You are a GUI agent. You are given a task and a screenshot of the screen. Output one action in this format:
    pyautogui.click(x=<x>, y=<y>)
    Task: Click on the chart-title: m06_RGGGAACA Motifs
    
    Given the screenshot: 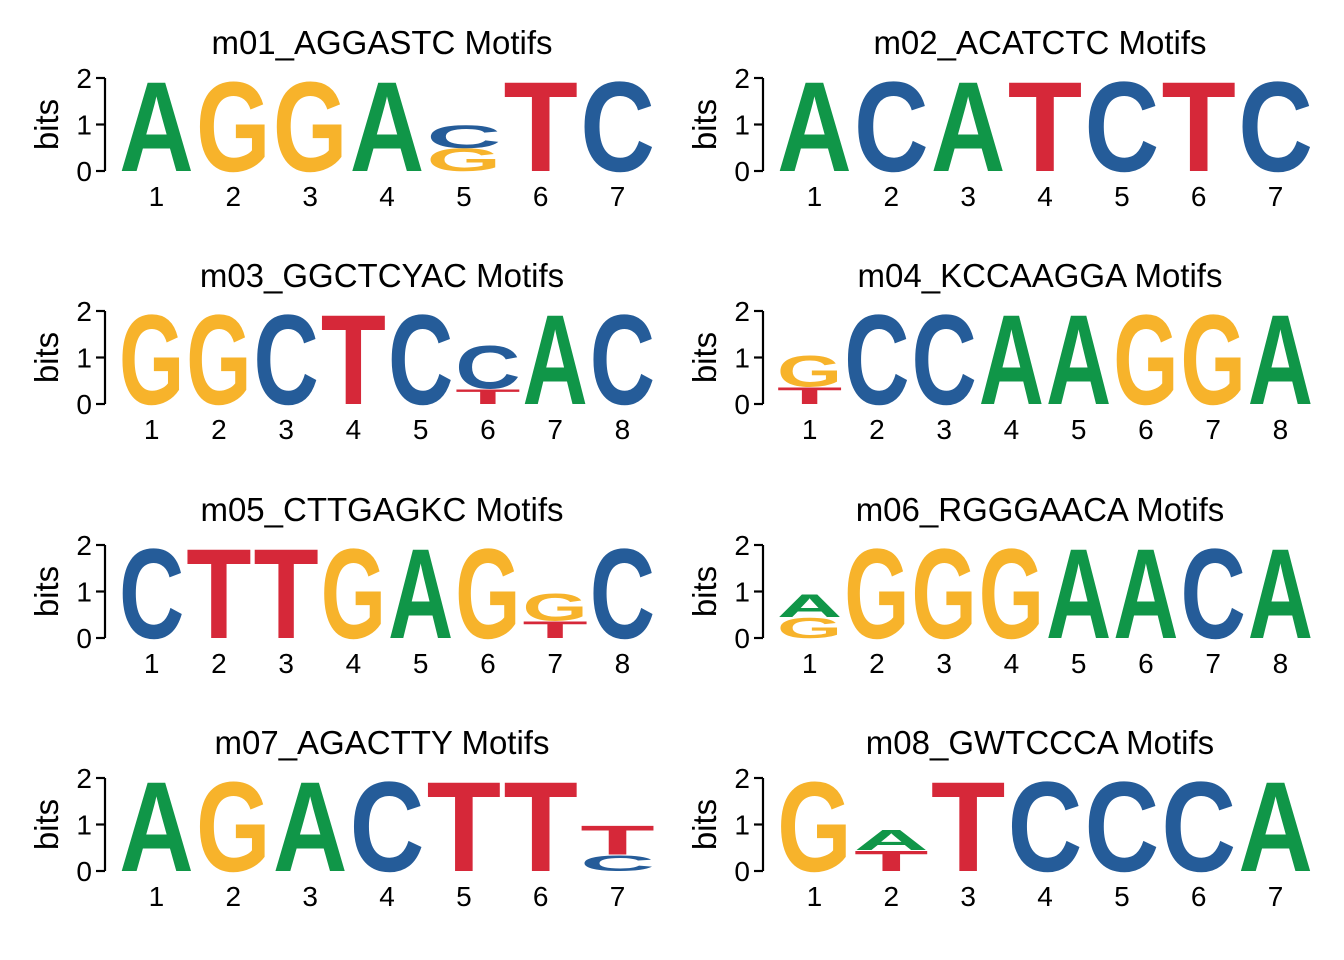 What is the action you would take?
    pyautogui.click(x=1040, y=509)
    